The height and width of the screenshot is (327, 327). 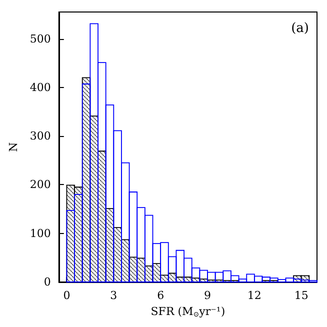 What do you see at coordinates (66, 295) in the screenshot?
I see `x-tick-label: 0` at bounding box center [66, 295].